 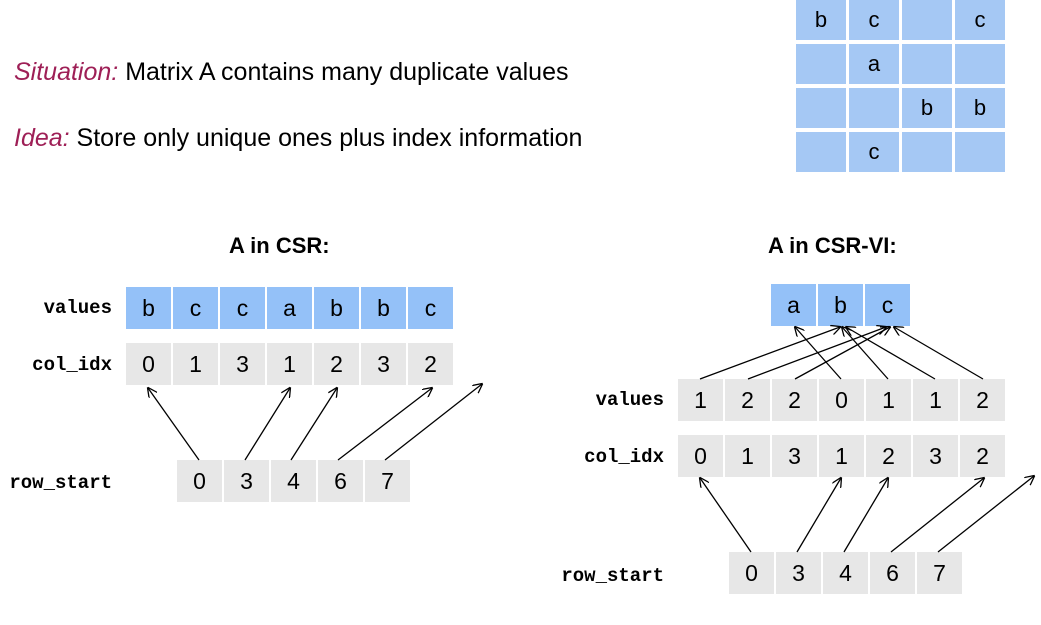 What do you see at coordinates (887, 305) in the screenshot?
I see `csrvi-unique-value-cell: c` at bounding box center [887, 305].